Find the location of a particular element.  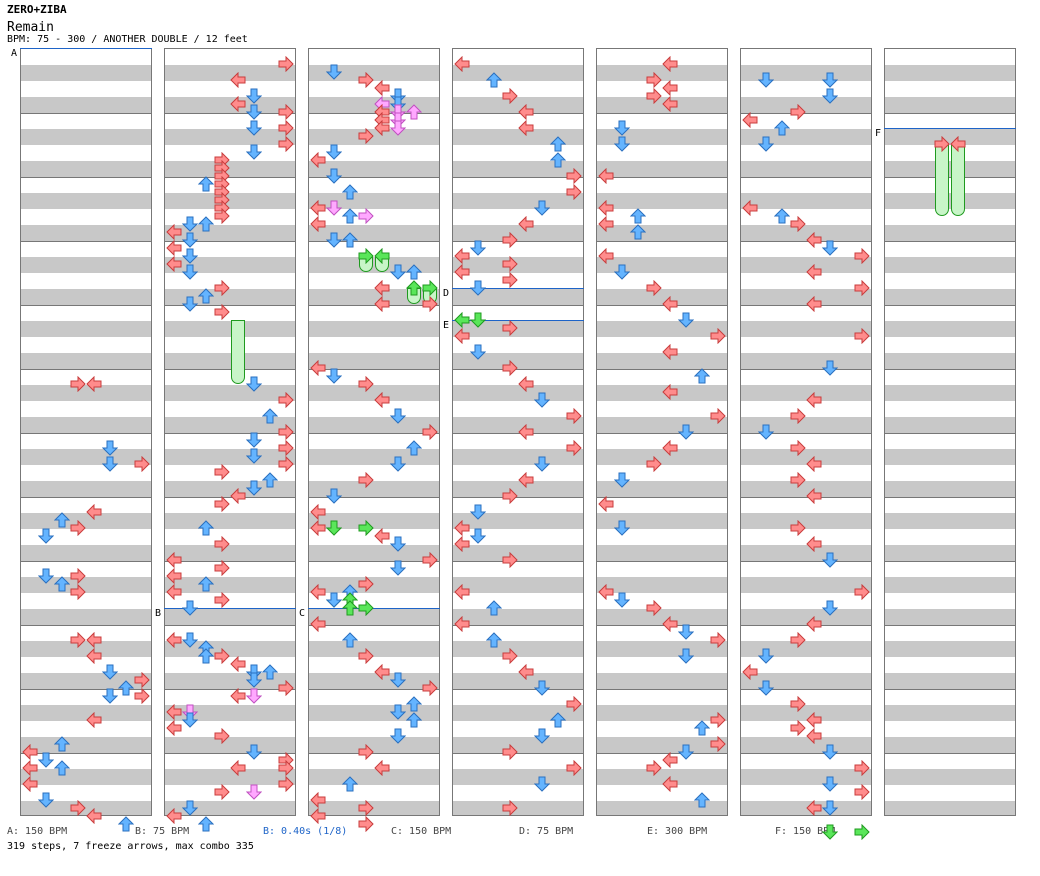

shock-arrow-down-icon is located at coordinates (254, 792).